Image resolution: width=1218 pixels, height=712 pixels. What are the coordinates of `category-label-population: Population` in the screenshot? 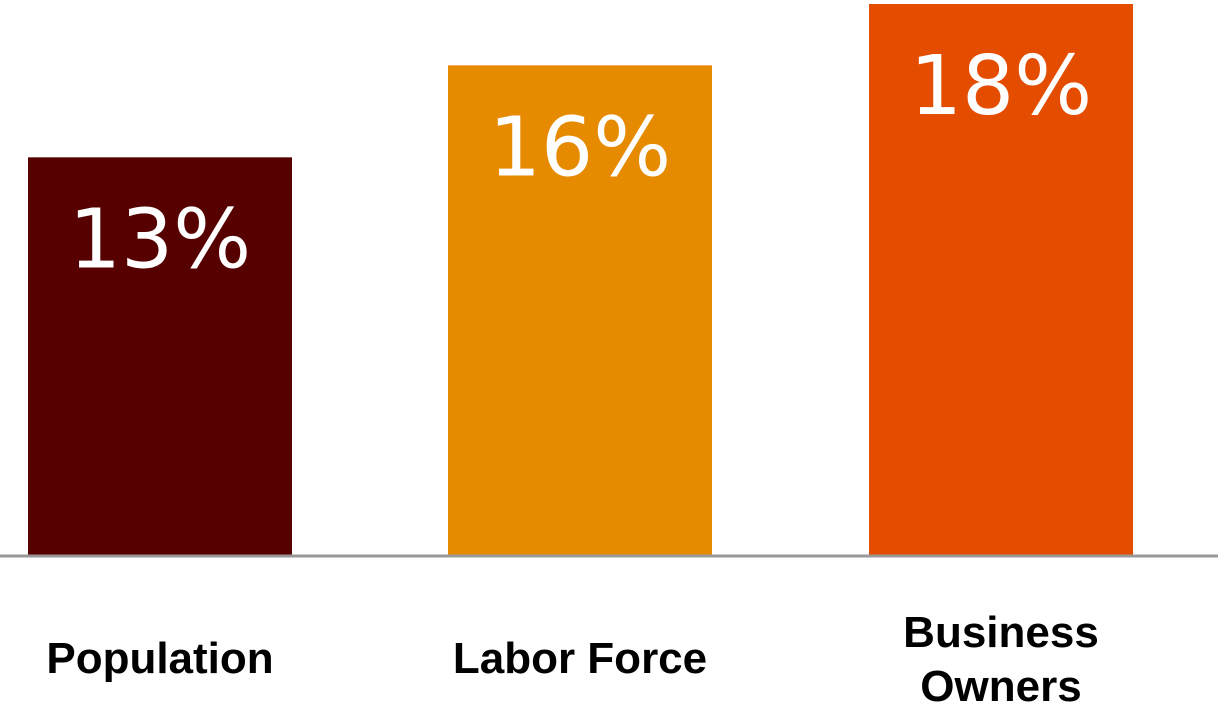 It's located at (159, 658).